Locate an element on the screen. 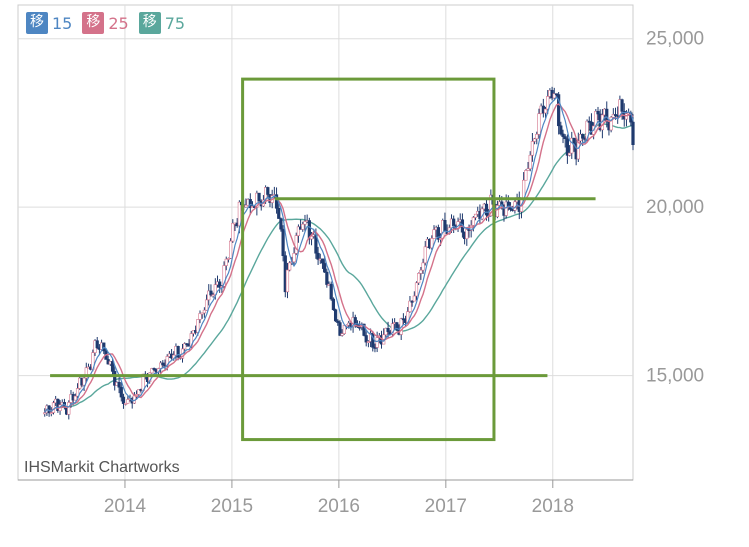 This screenshot has height=547, width=749. legend-label: 25 is located at coordinates (118, 23).